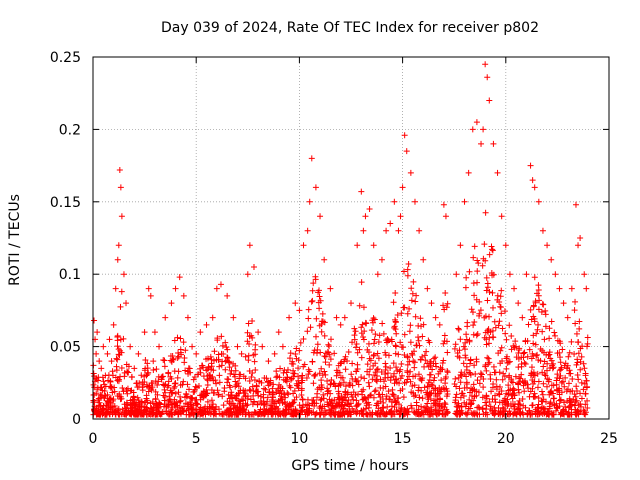  What do you see at coordinates (349, 466) in the screenshot?
I see `x-axis-label: GPS time / hours` at bounding box center [349, 466].